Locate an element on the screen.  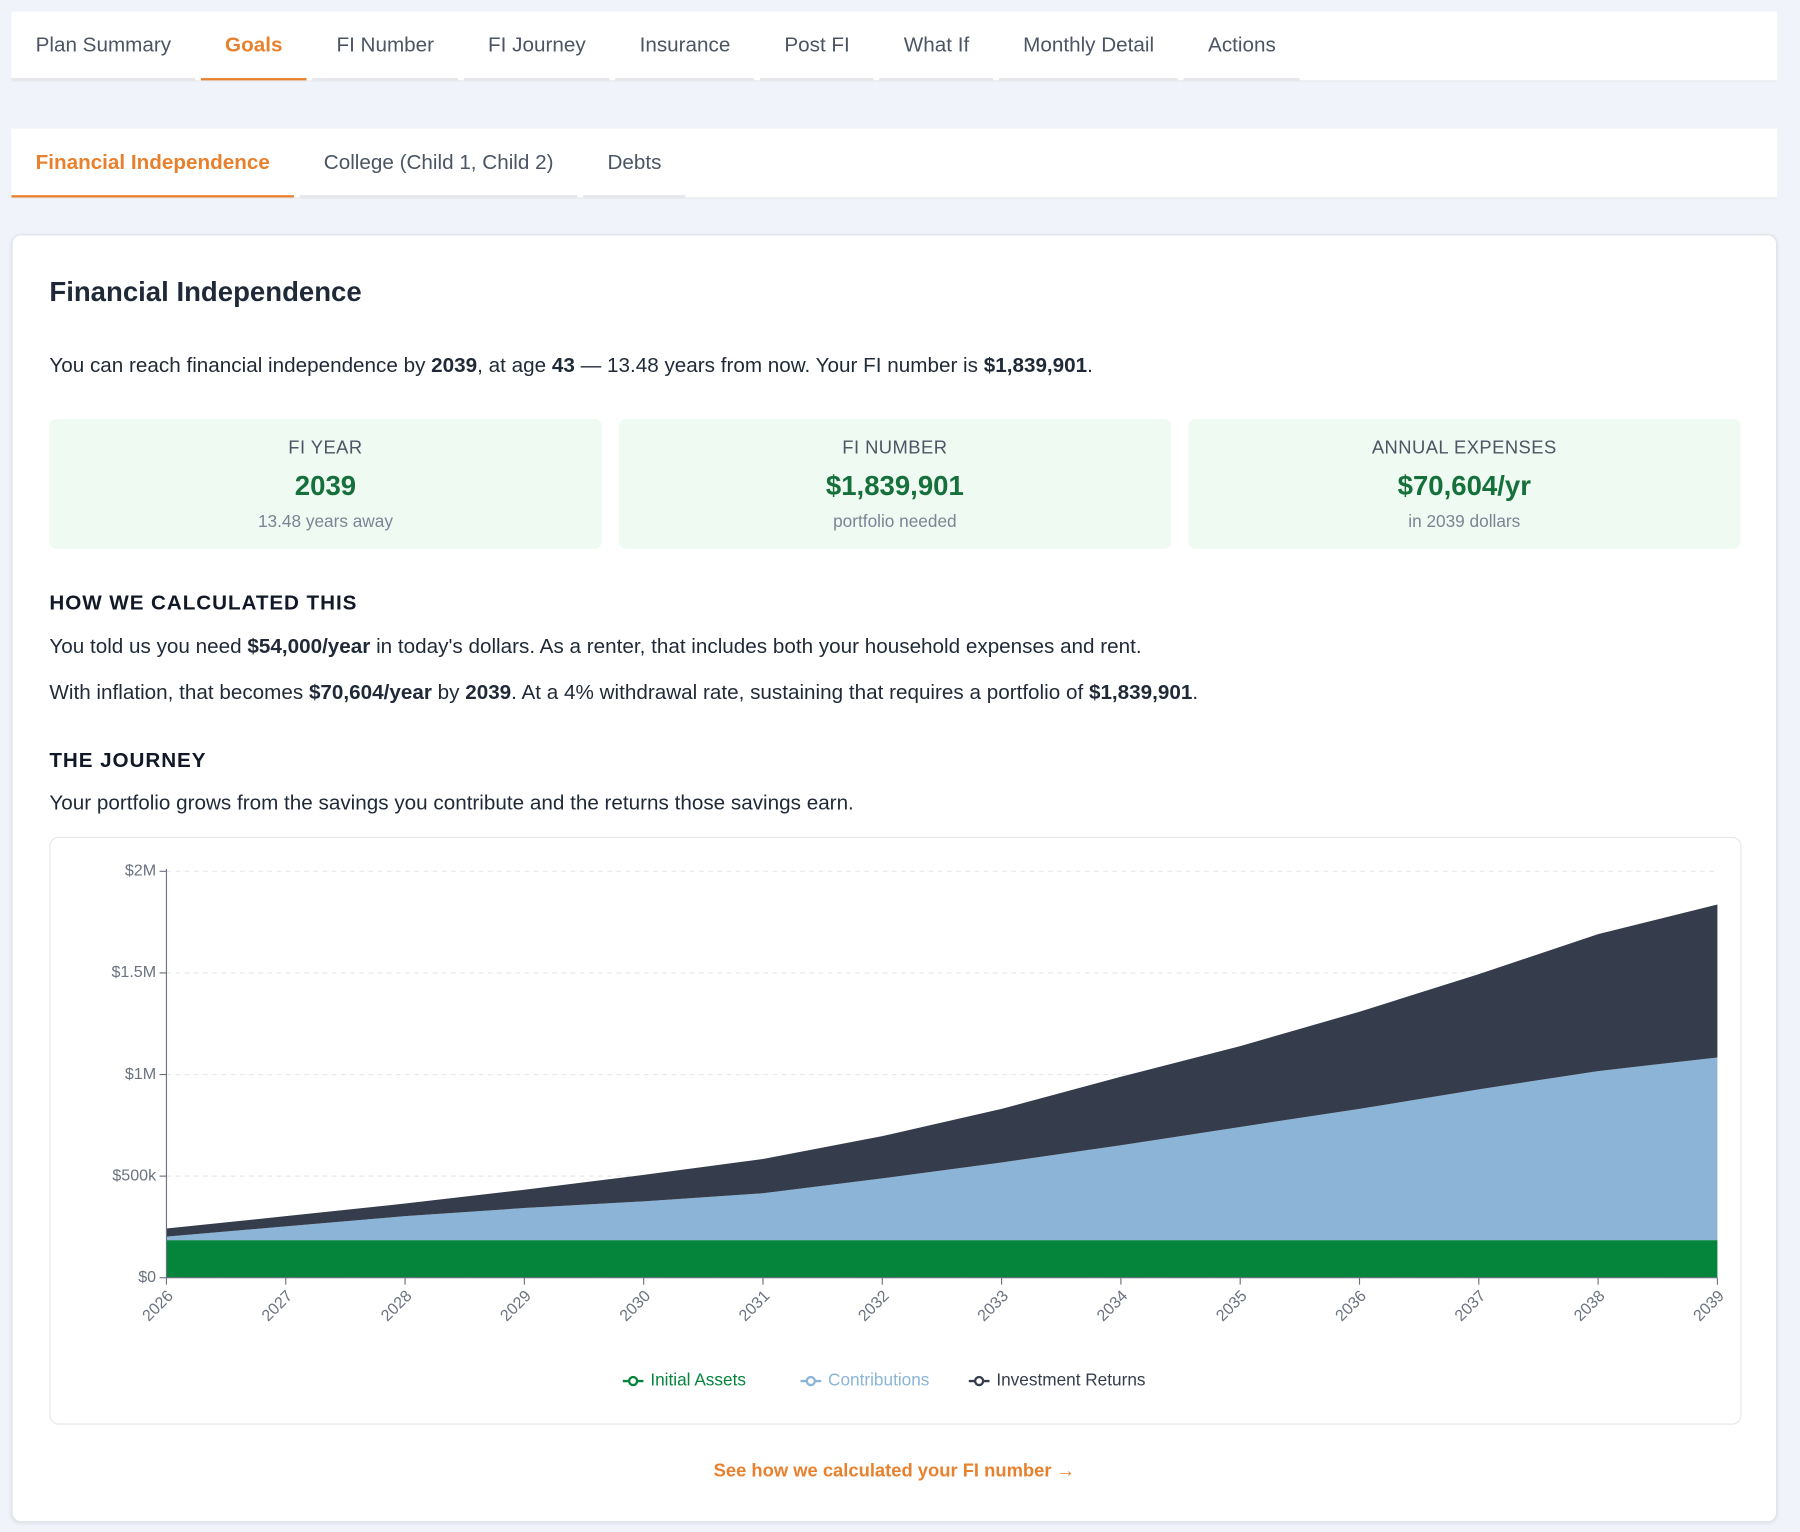
x-tick-label: 2026 is located at coordinates (158, 1306).